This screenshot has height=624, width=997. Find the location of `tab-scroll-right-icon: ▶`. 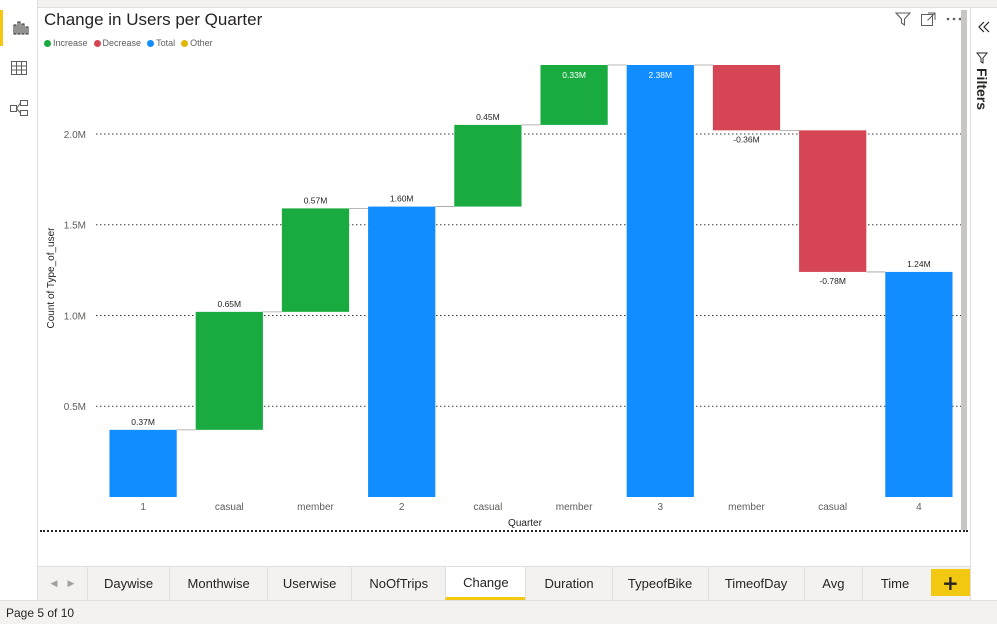

tab-scroll-right-icon: ▶ is located at coordinates (70, 584).